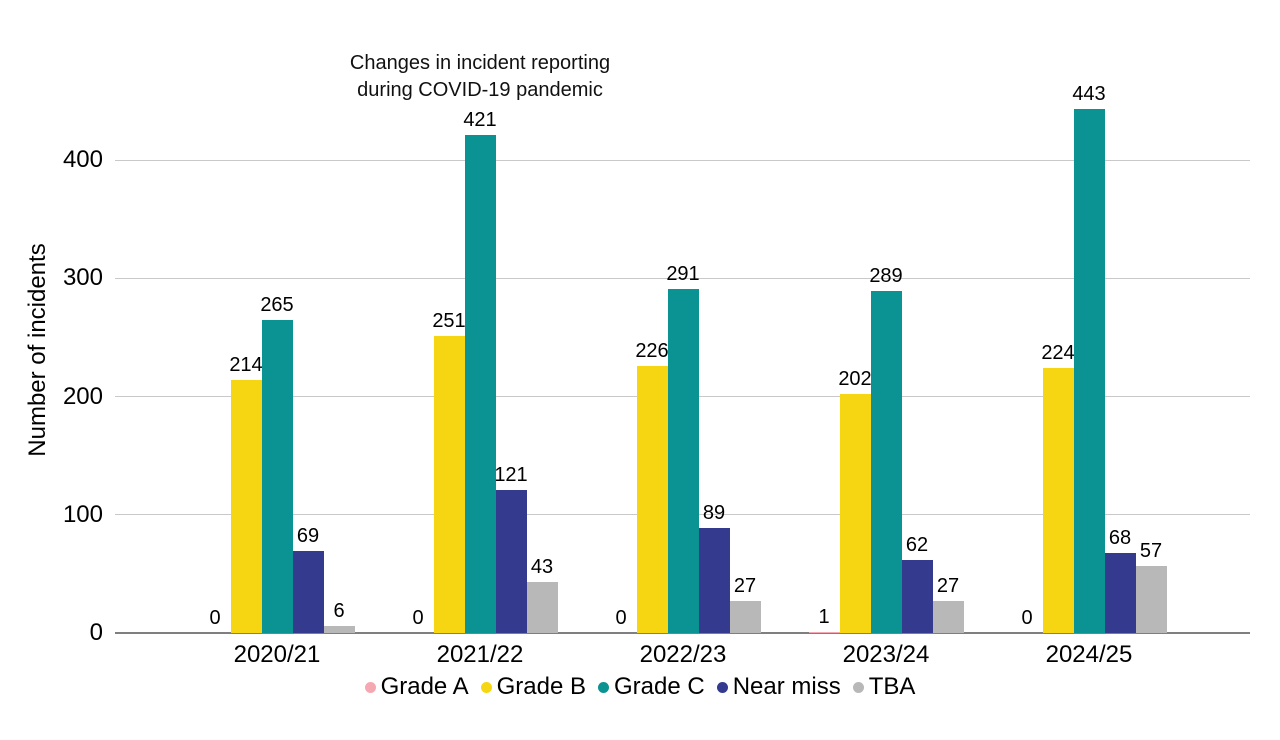  What do you see at coordinates (892, 686) in the screenshot?
I see `legend-label-tba: TBA` at bounding box center [892, 686].